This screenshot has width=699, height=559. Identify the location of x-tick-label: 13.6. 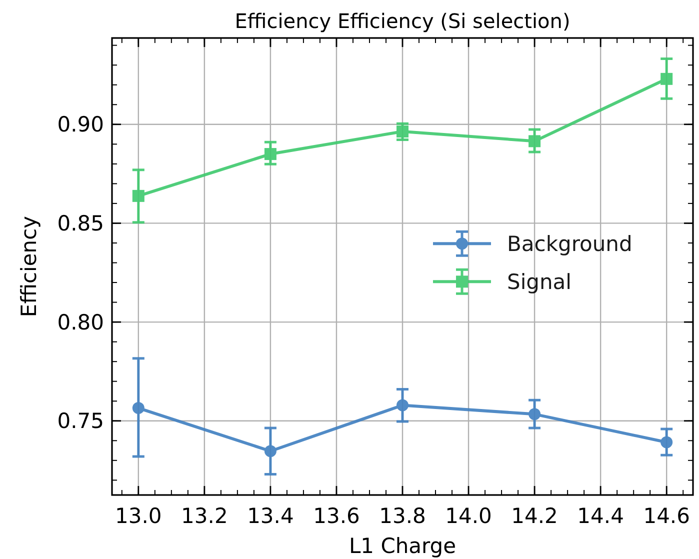
(336, 516).